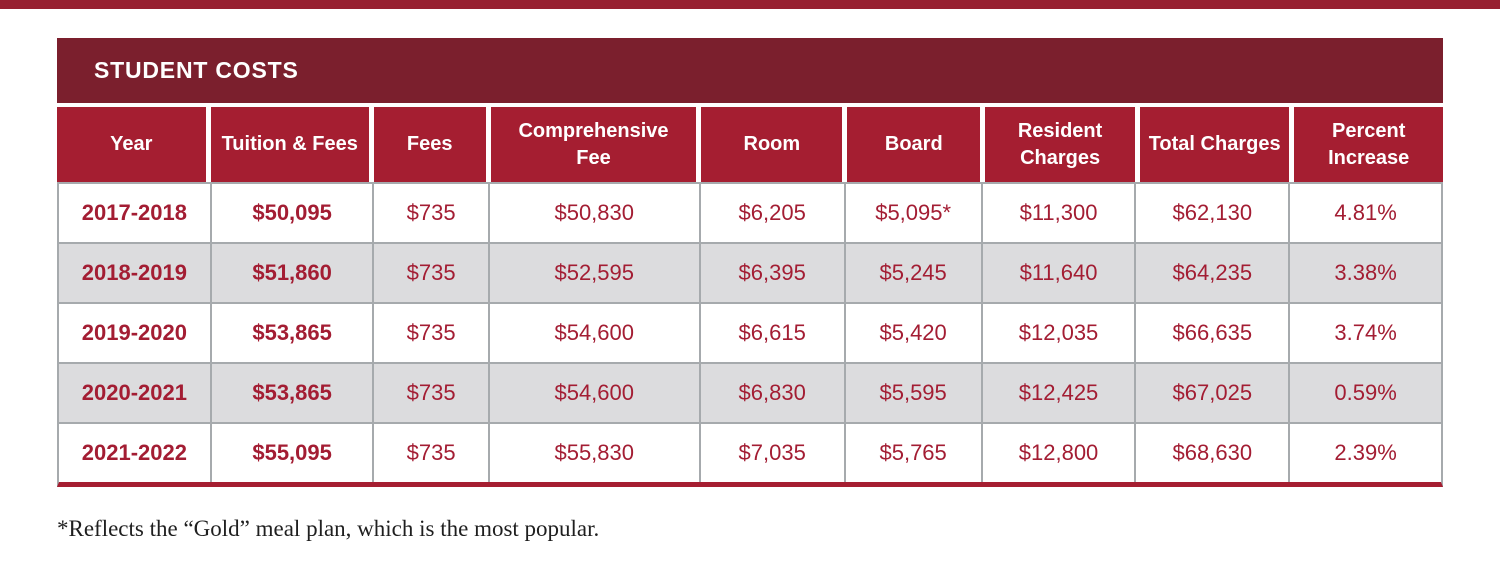 The width and height of the screenshot is (1500, 584). What do you see at coordinates (1058, 453) in the screenshot?
I see `table-cell: $12,800` at bounding box center [1058, 453].